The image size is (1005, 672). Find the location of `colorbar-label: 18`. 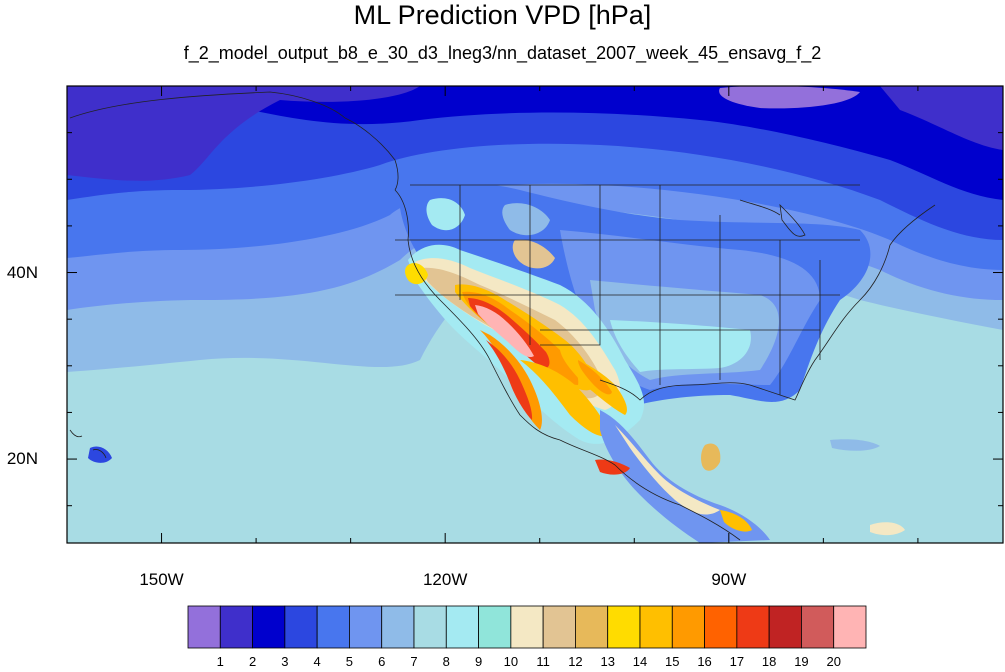

colorbar-label: 18 is located at coordinates (769, 661).